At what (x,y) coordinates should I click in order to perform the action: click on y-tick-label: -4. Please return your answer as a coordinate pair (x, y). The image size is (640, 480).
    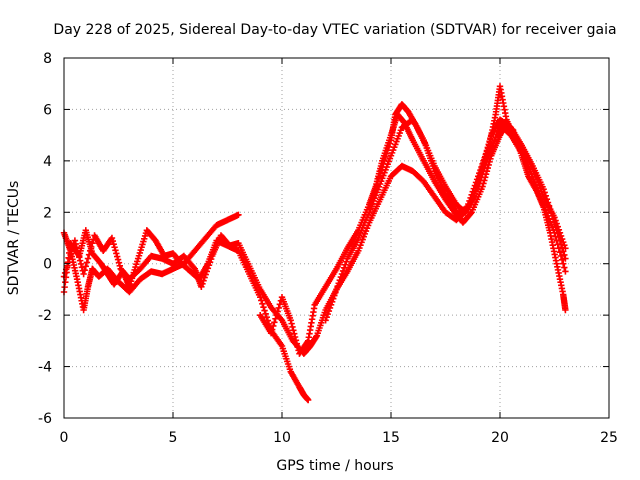
    Looking at the image, I should click on (45, 368).